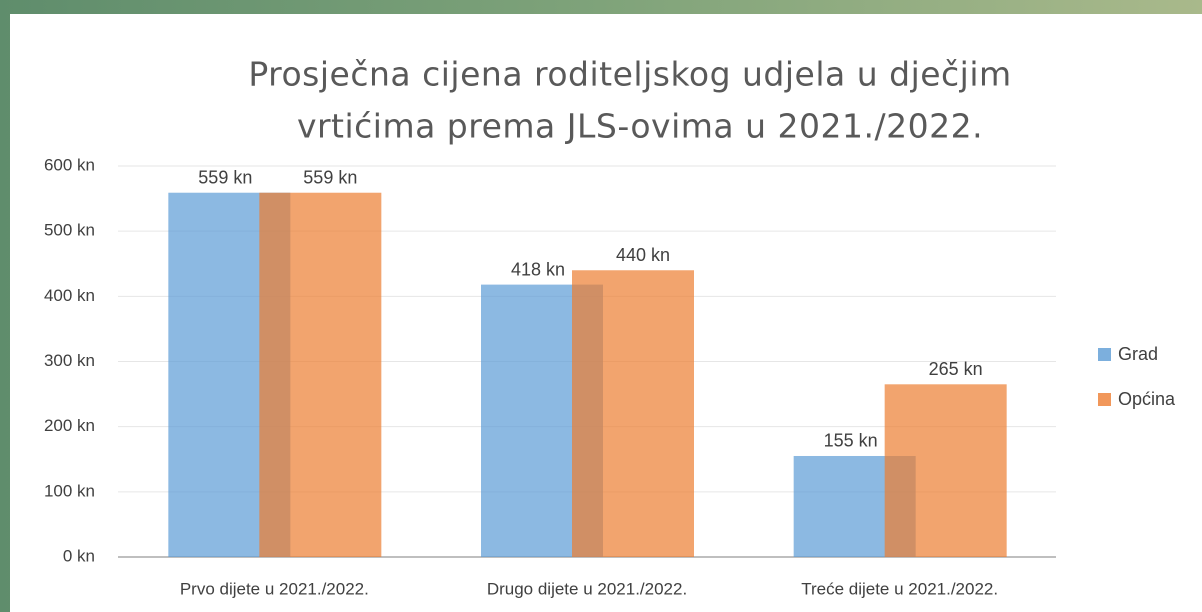  Describe the element at coordinates (69, 490) in the screenshot. I see `y-tick-label: 100 kn` at that location.